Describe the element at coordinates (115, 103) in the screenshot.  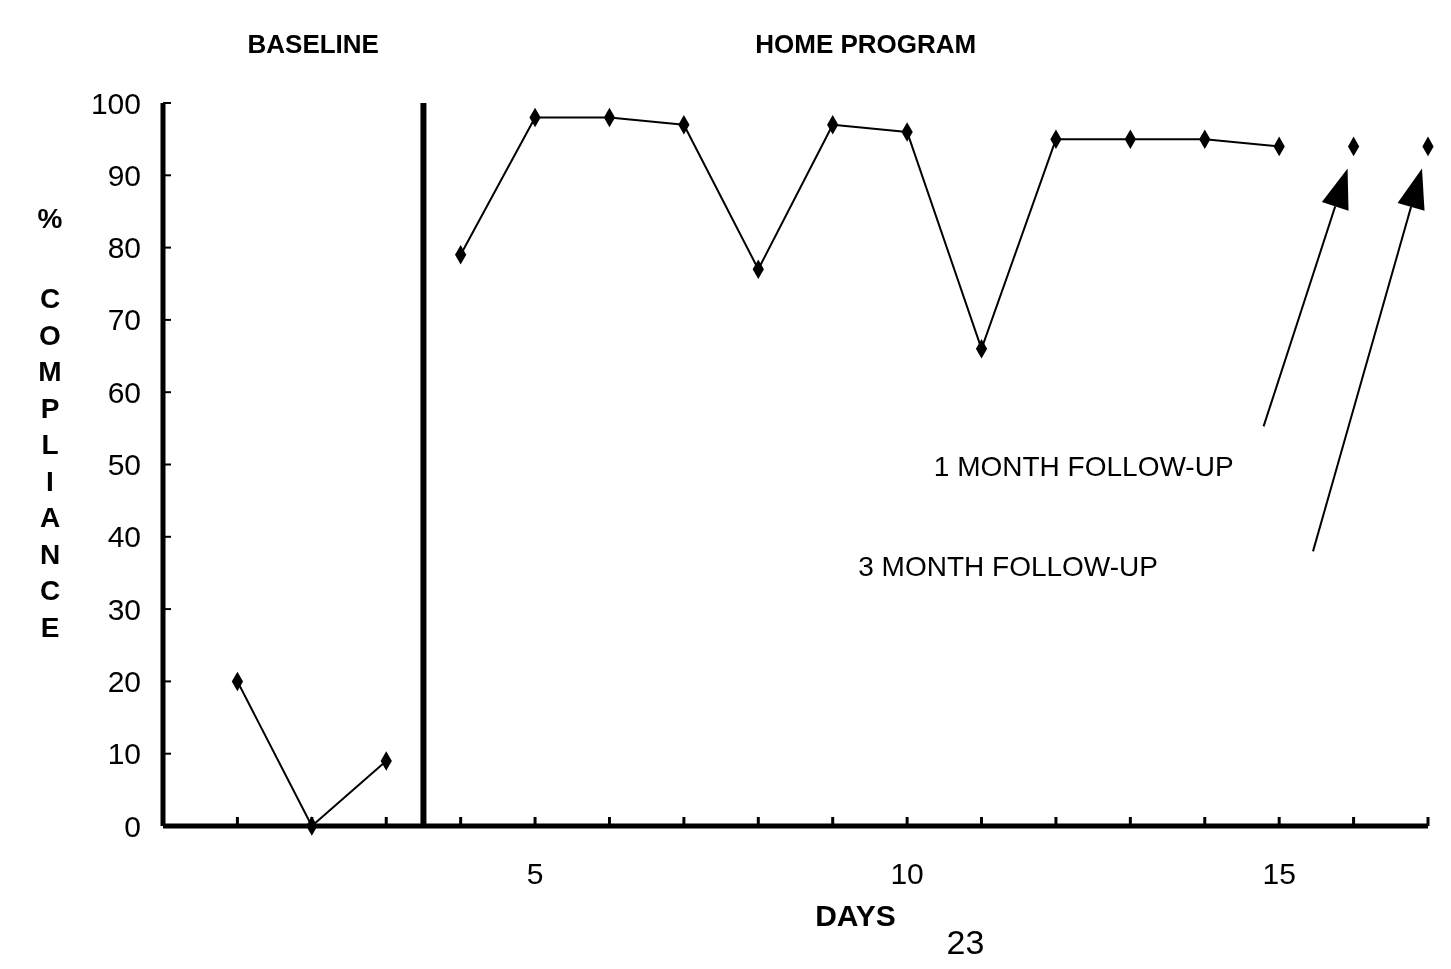
I see `y-tick-label: 100` at that location.